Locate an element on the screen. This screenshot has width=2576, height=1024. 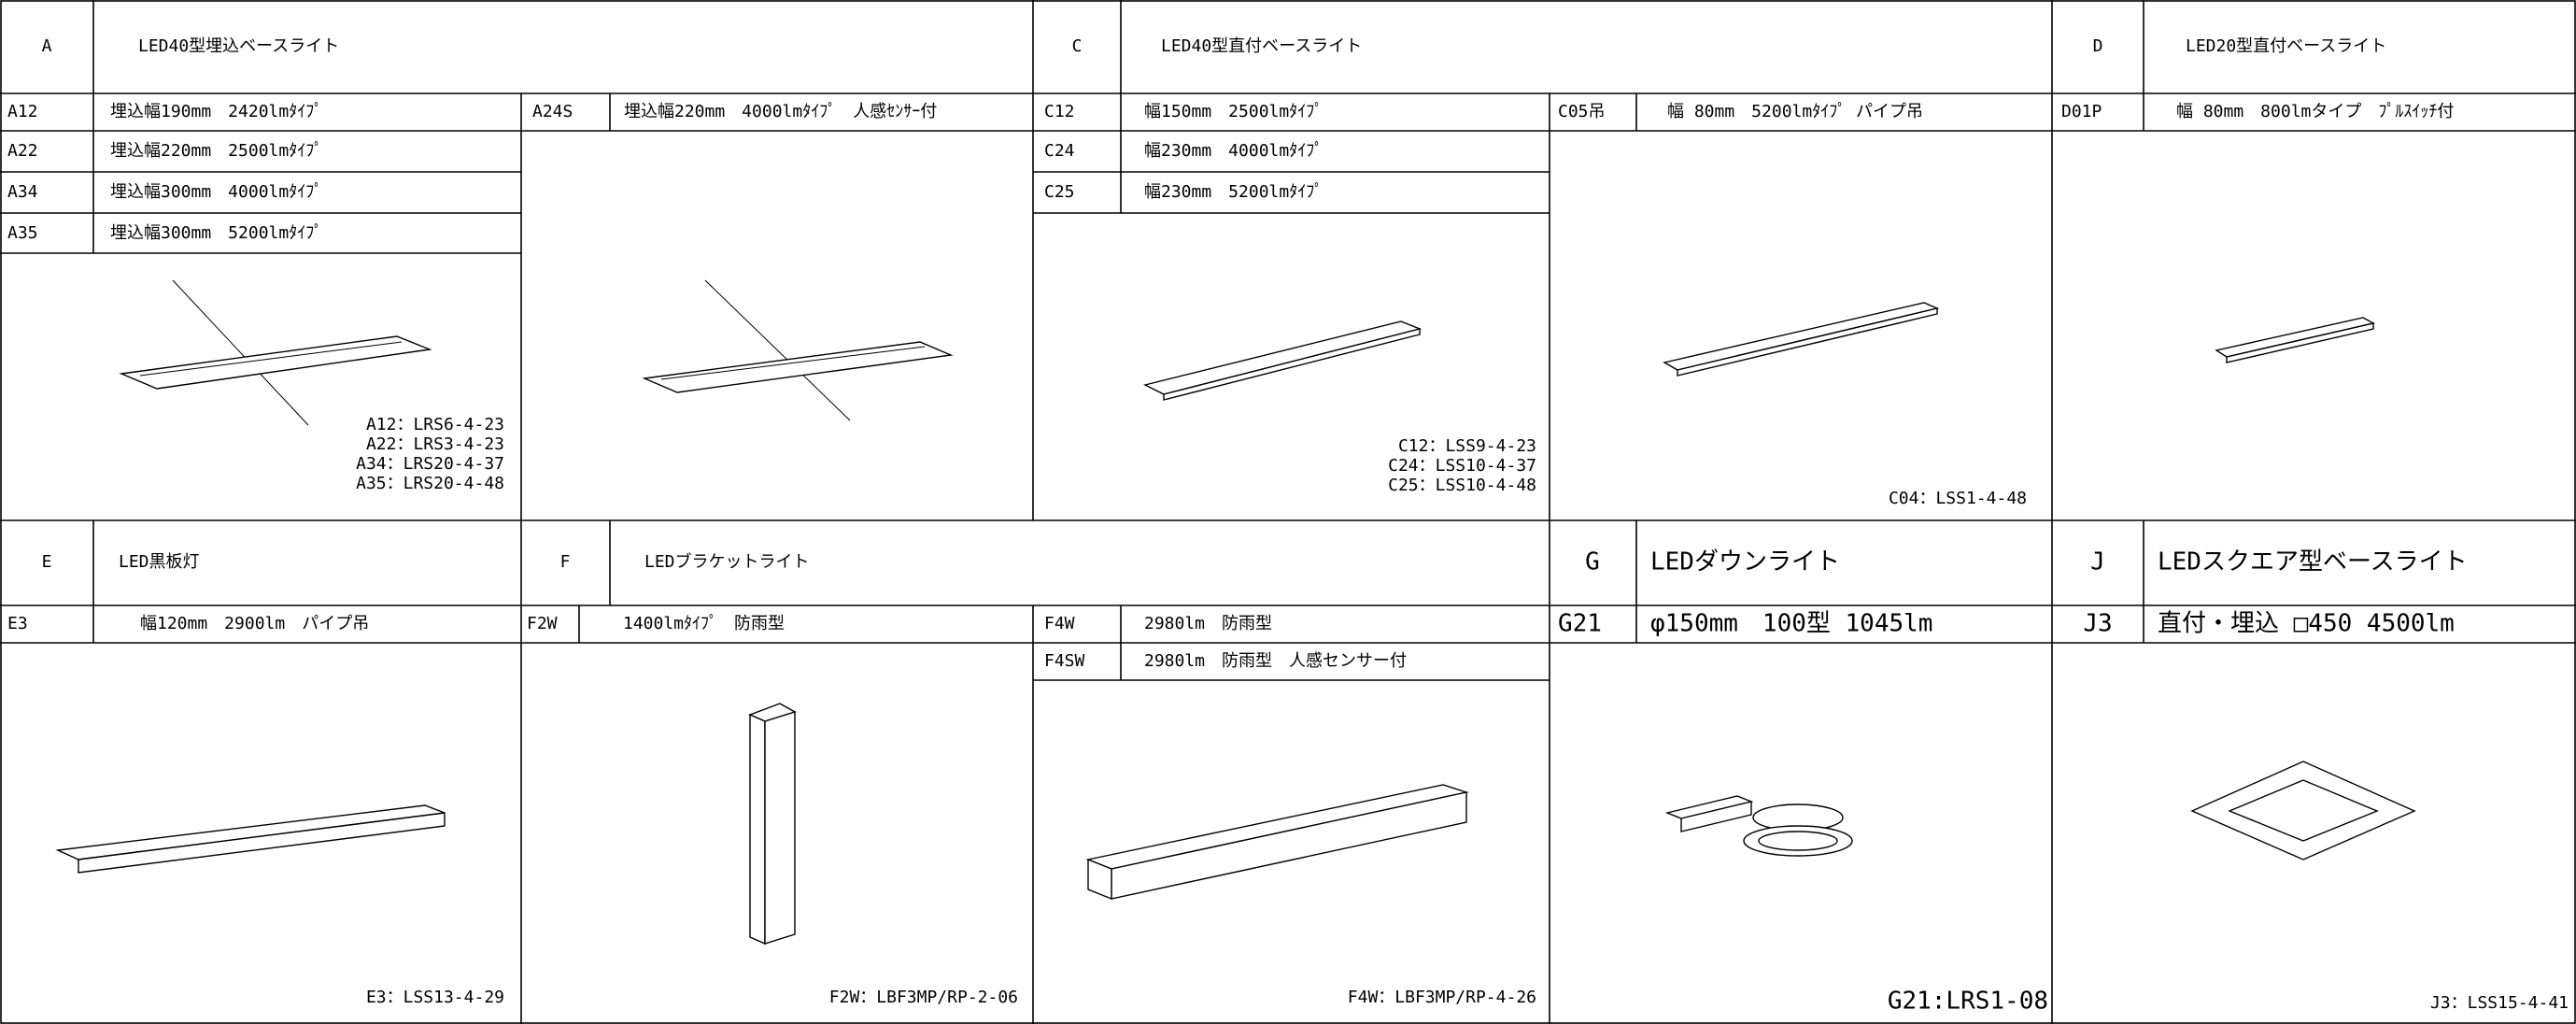
item-desc: 幅150mm 2500lmﾀｲﾌﾟ is located at coordinates (1233, 111).